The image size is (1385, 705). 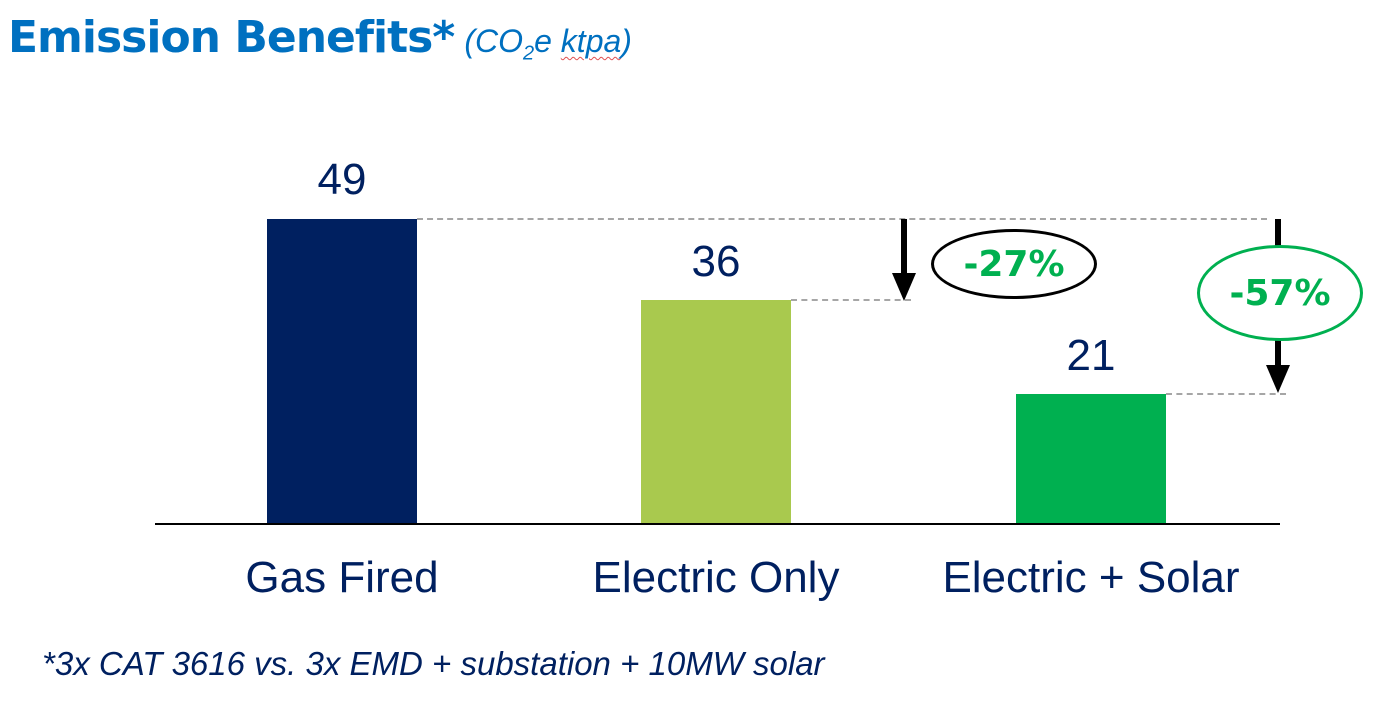 What do you see at coordinates (716, 412) in the screenshot?
I see `bar-electric-only` at bounding box center [716, 412].